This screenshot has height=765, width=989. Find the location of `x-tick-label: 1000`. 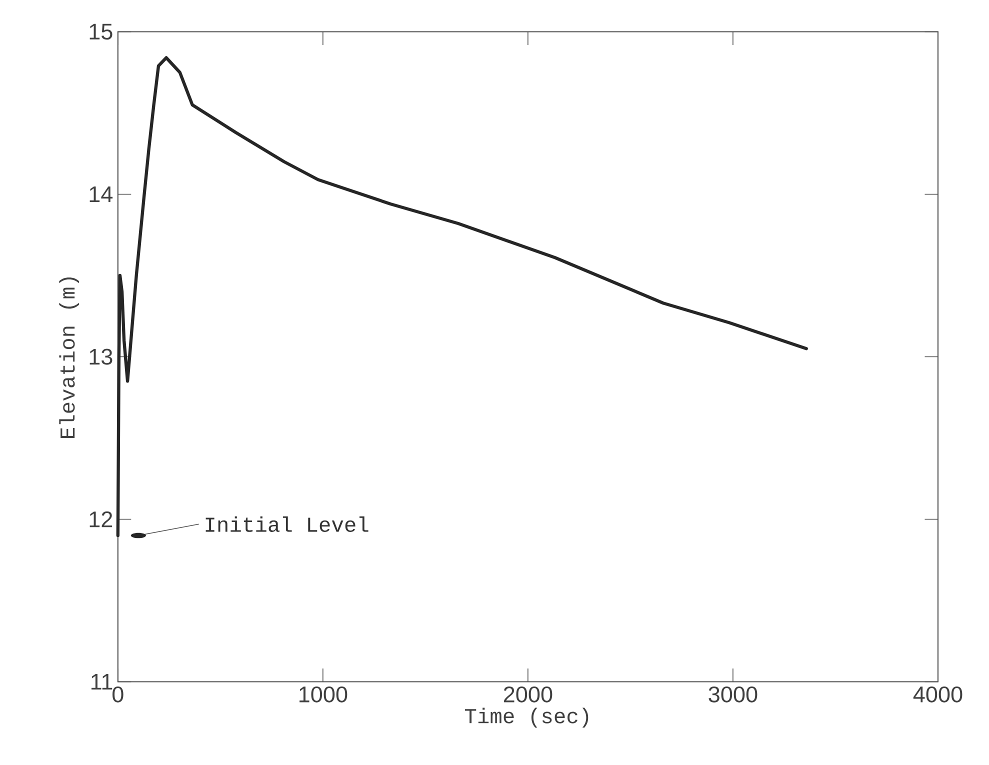

x-tick-label: 1000 is located at coordinates (324, 694).